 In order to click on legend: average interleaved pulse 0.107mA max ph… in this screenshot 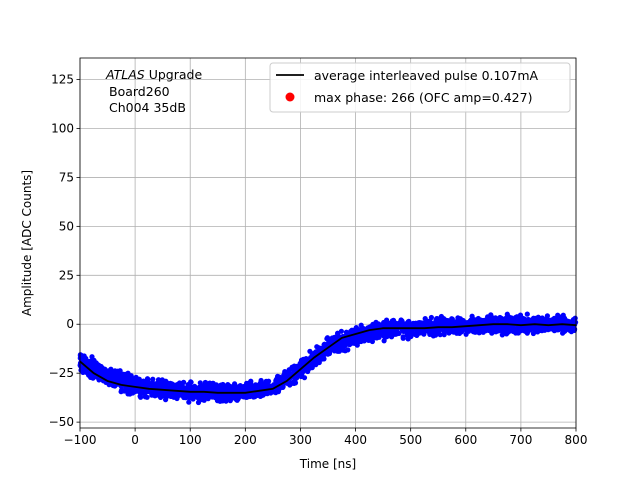, I will do `click(420, 87)`.